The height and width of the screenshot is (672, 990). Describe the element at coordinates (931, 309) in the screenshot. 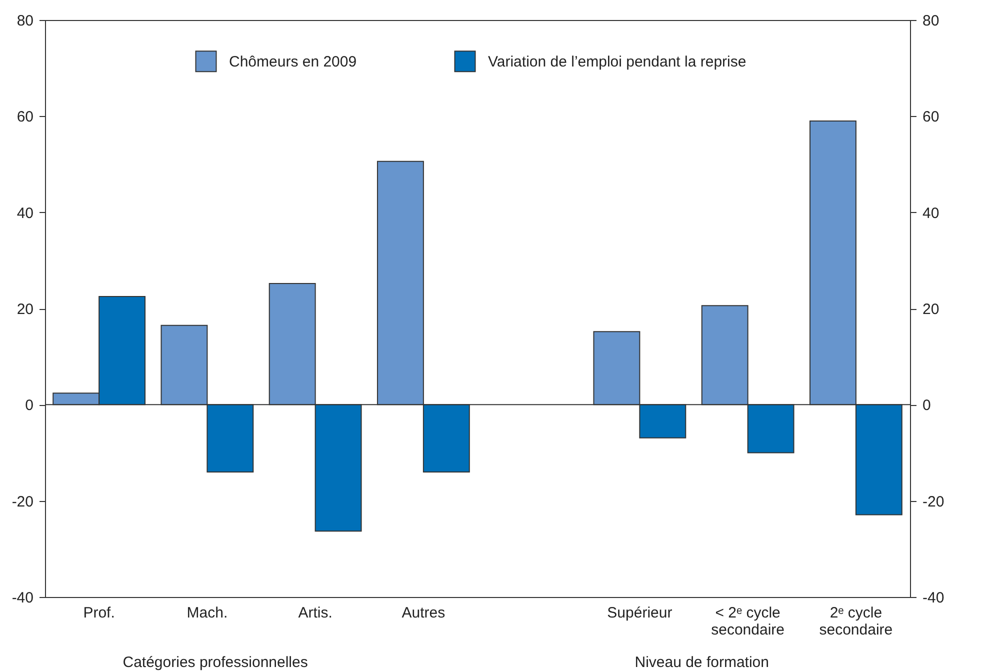

I see `y2-tick-label: 20` at that location.